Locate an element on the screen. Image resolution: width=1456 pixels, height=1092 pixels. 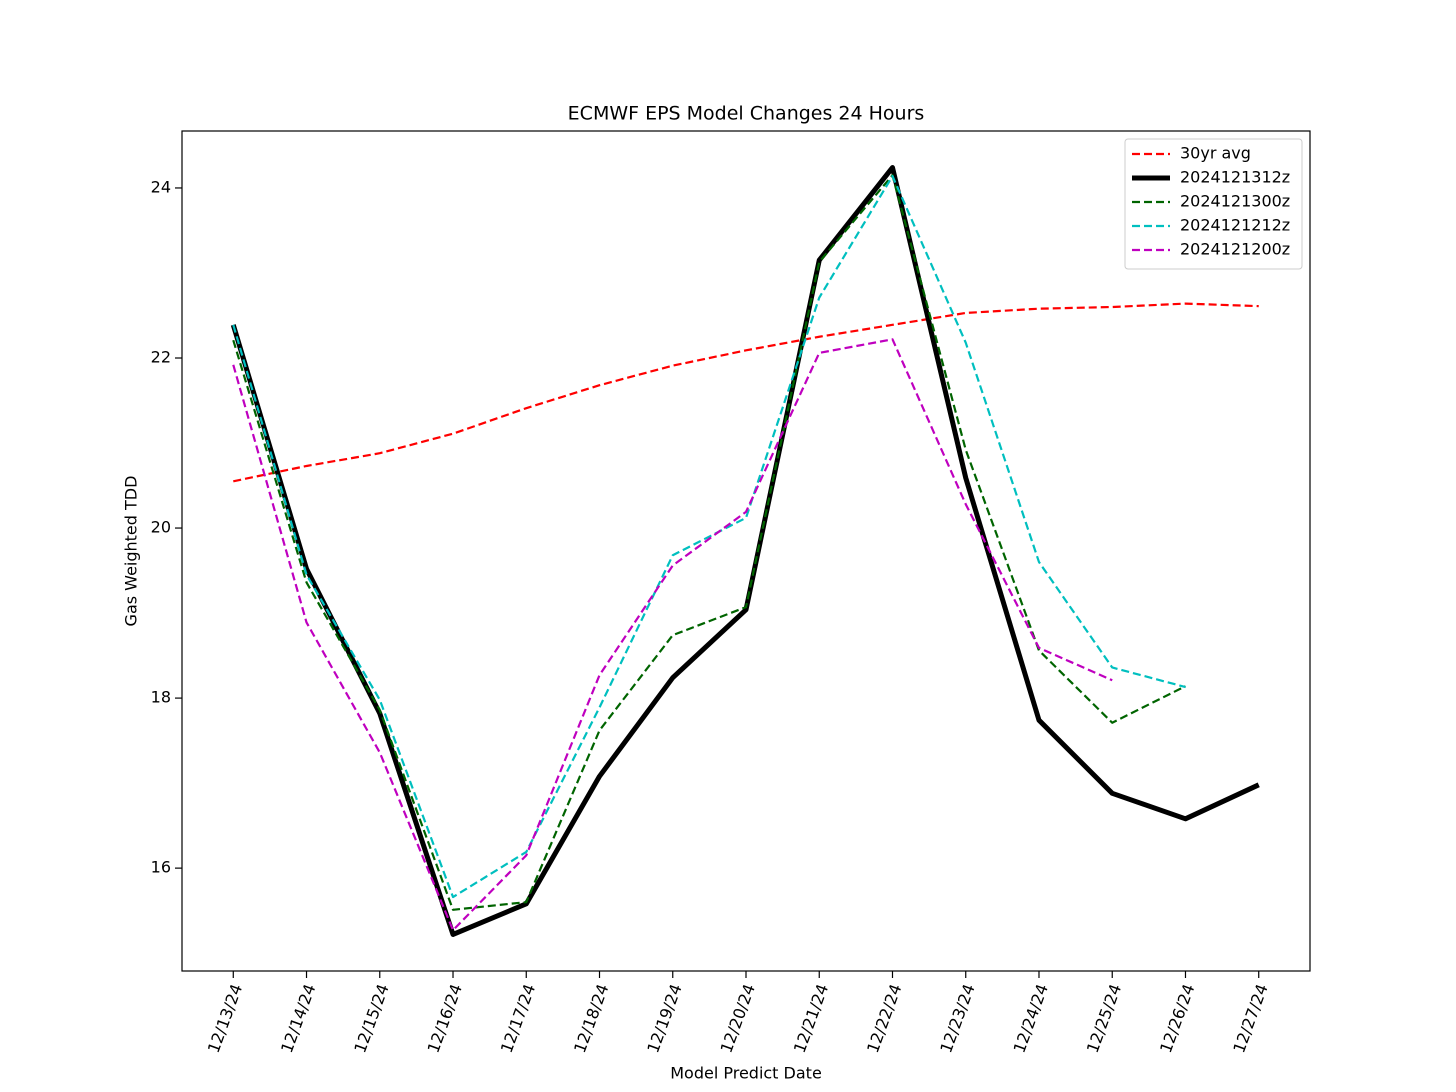
y-tick-label: 20 is located at coordinates (161, 527).